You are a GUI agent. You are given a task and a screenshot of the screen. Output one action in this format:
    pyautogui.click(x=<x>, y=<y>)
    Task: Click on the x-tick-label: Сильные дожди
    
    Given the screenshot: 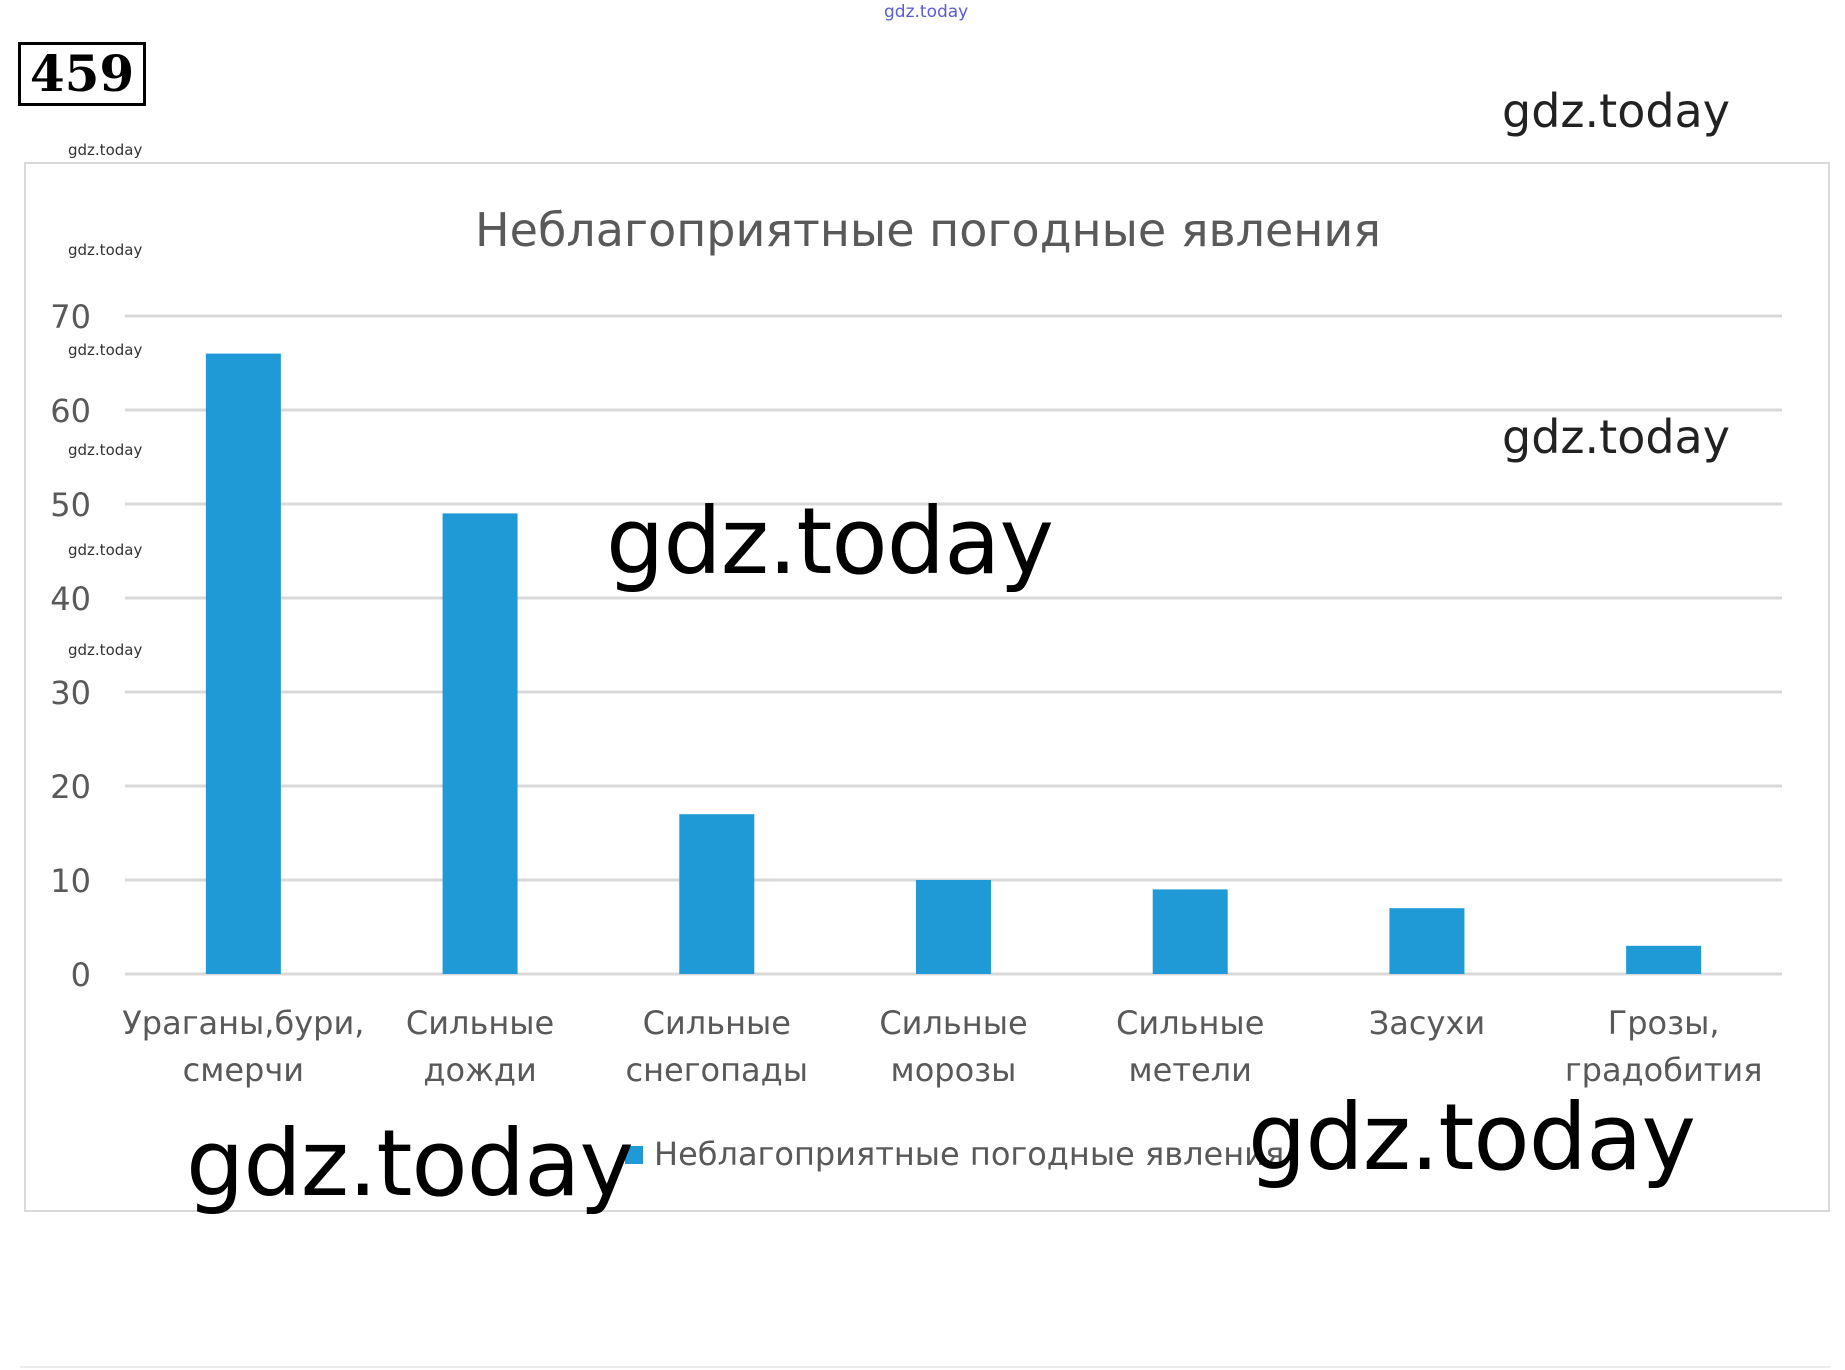 What is the action you would take?
    pyautogui.click(x=480, y=1046)
    